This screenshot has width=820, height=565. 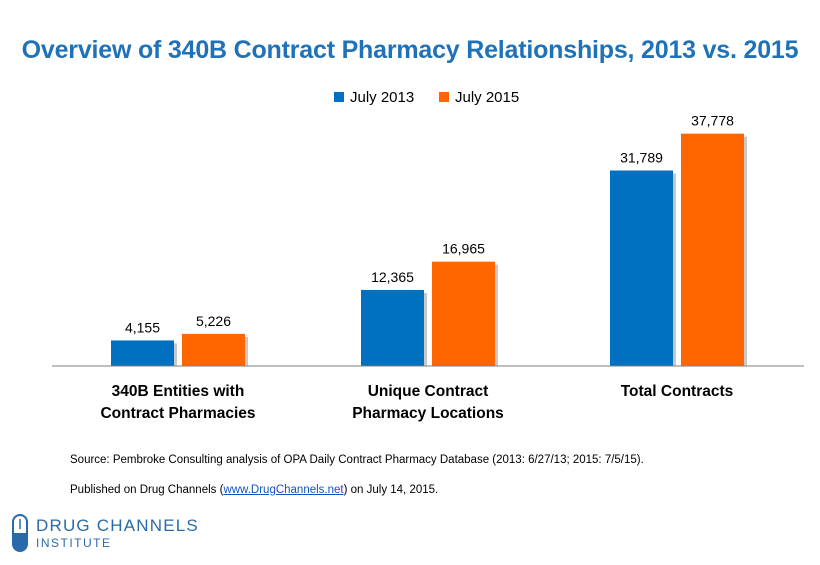 I want to click on drugchannels-link: www.DrugChannels.net, so click(x=283, y=490).